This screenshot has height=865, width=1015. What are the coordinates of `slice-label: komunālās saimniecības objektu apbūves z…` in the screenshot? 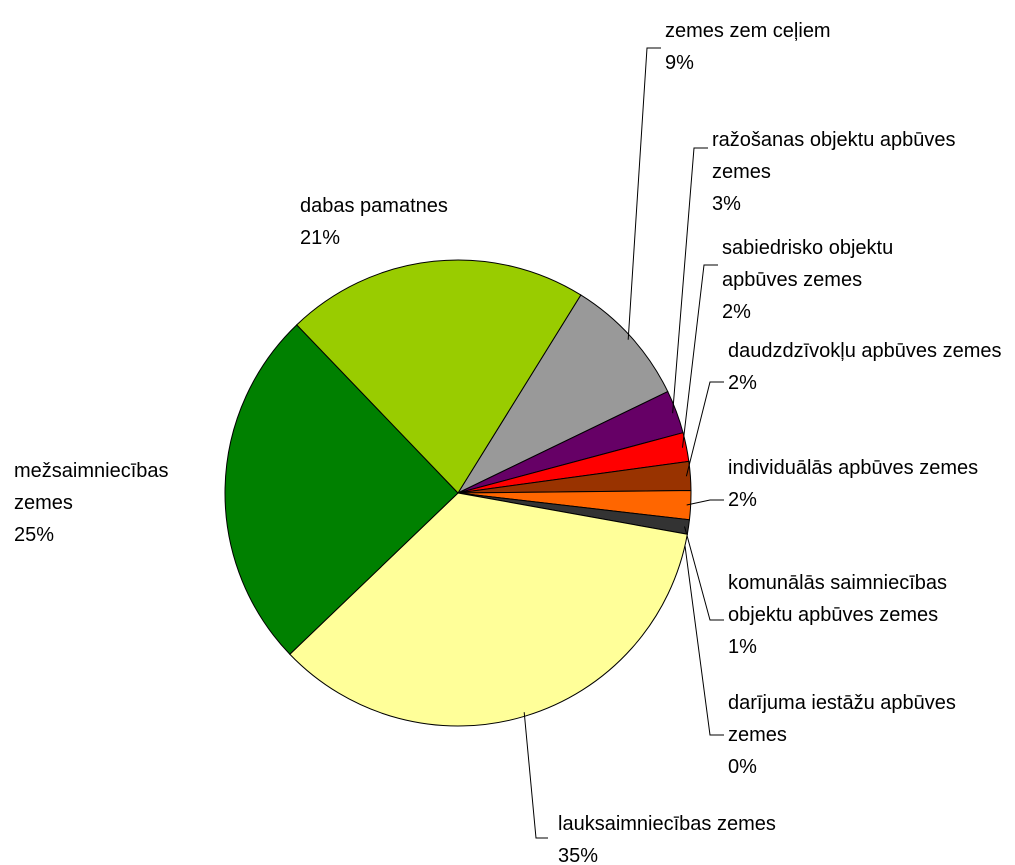 It's located at (870, 615).